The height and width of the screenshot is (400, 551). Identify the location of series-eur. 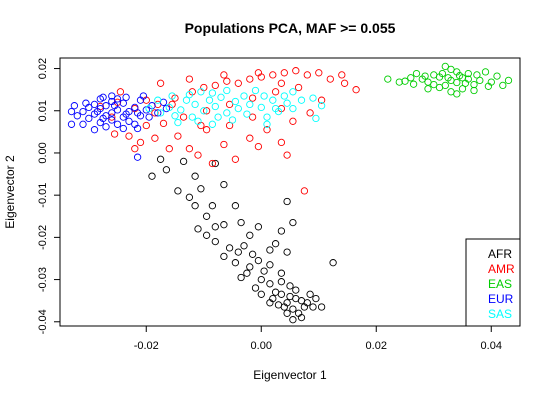
(119, 126).